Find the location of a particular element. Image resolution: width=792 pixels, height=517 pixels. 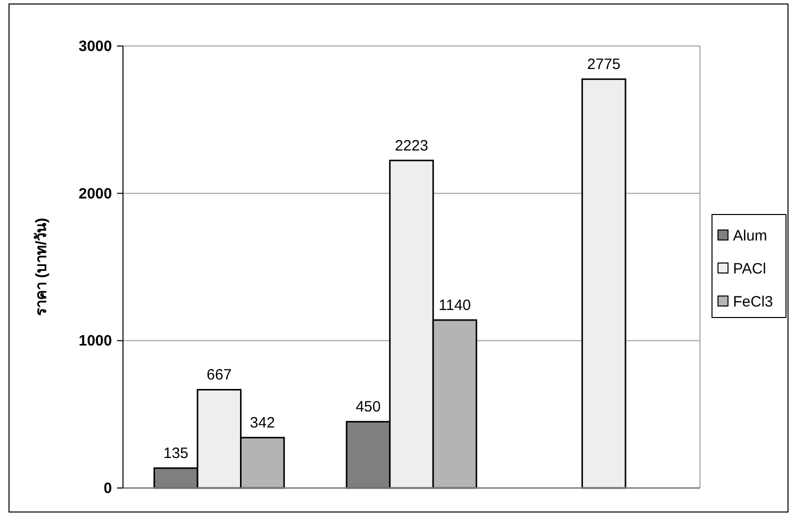

data-label: 1140 is located at coordinates (454, 305).